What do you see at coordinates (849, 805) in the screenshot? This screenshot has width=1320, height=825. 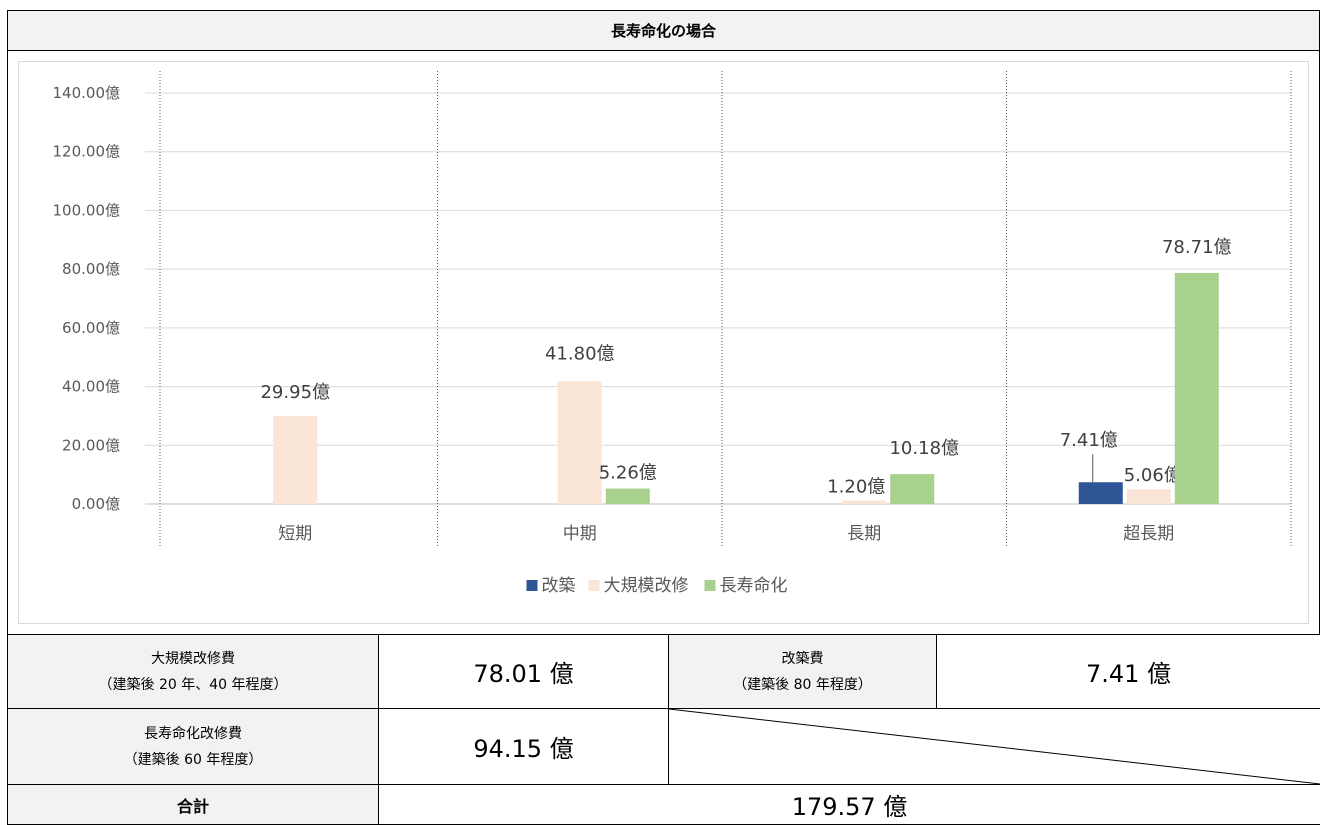 I see `total-value: 179.57 億` at bounding box center [849, 805].